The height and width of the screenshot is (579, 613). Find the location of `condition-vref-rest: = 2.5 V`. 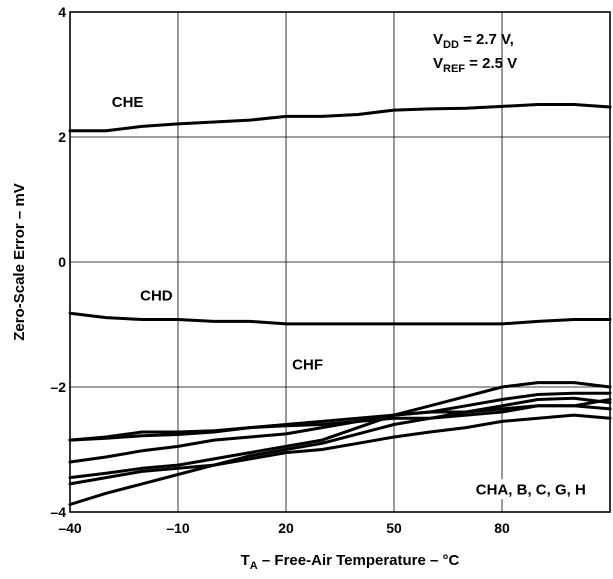

condition-vref-rest: = 2.5 V is located at coordinates (491, 63).